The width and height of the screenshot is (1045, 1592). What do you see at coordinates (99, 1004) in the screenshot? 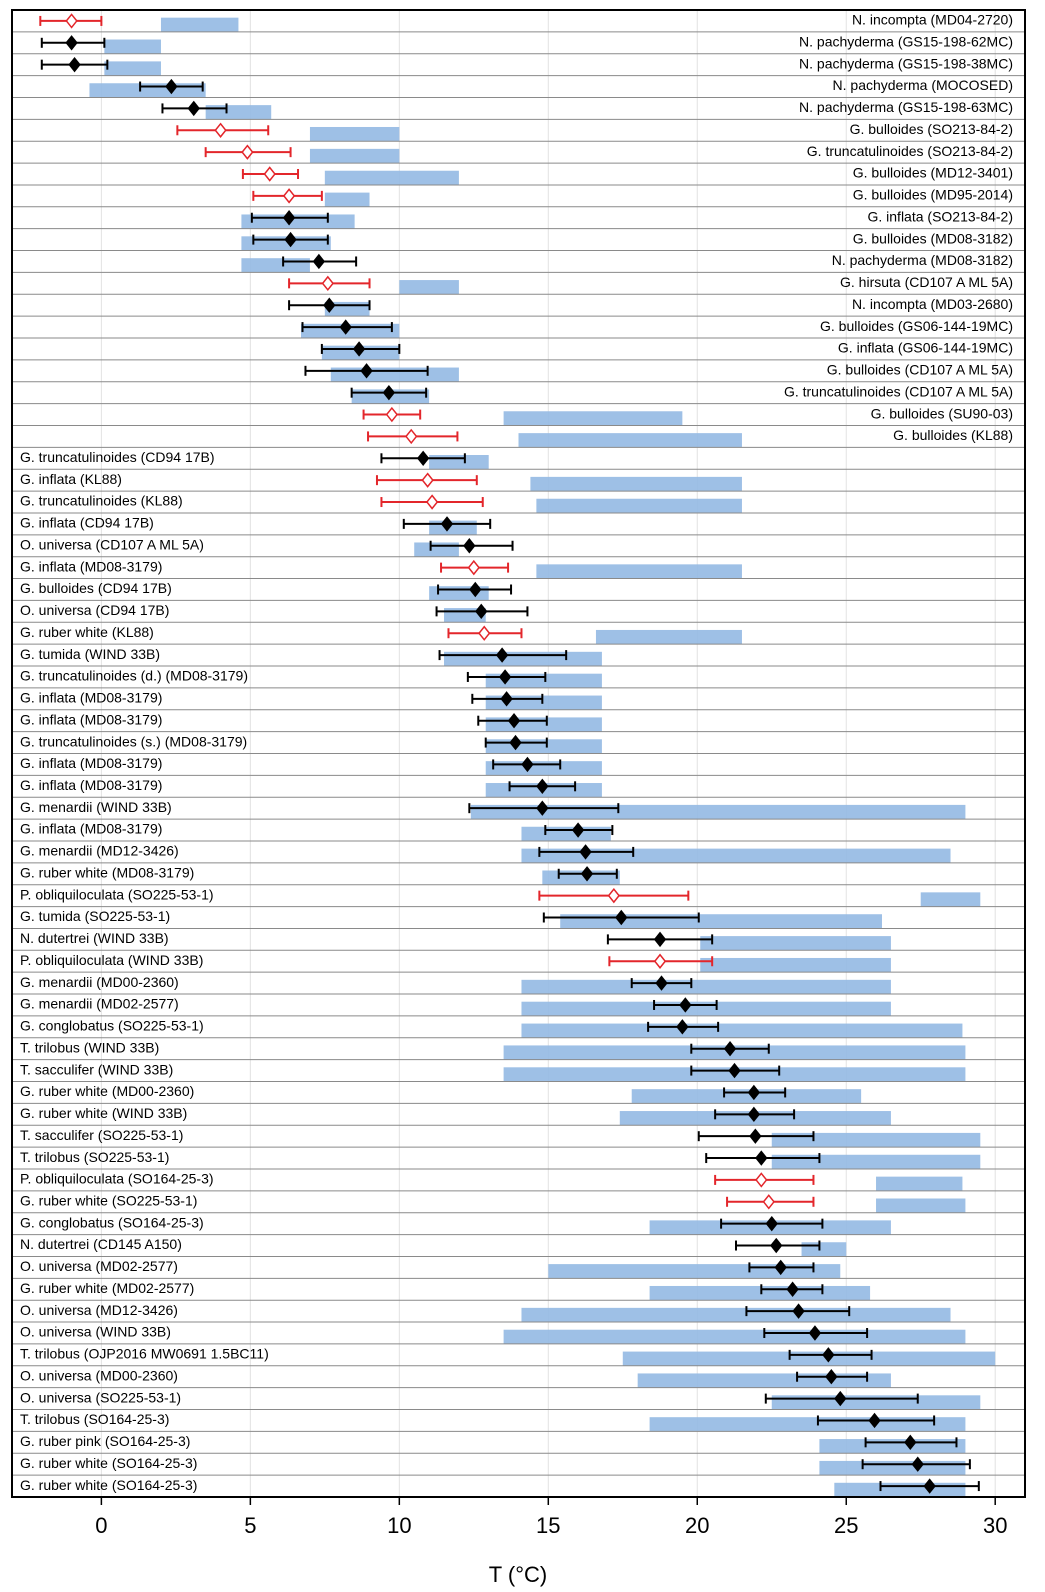
I see `row-label: G. menardii (MD02-2577)` at bounding box center [99, 1004].